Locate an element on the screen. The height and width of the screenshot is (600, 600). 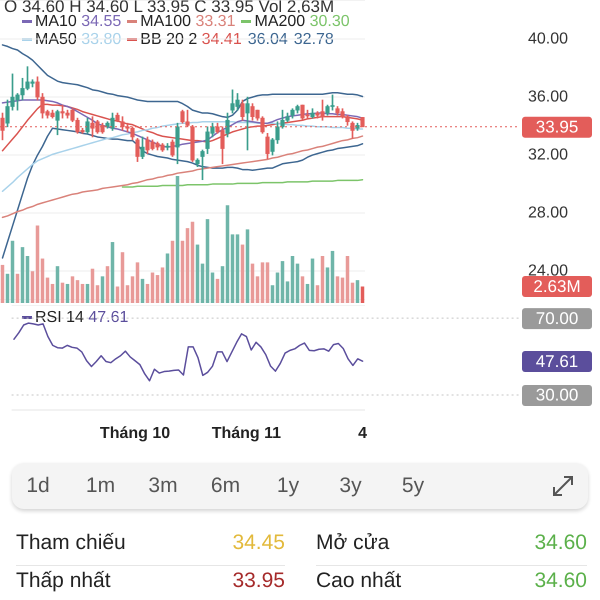
text: 34.45 is located at coordinates (258, 543).